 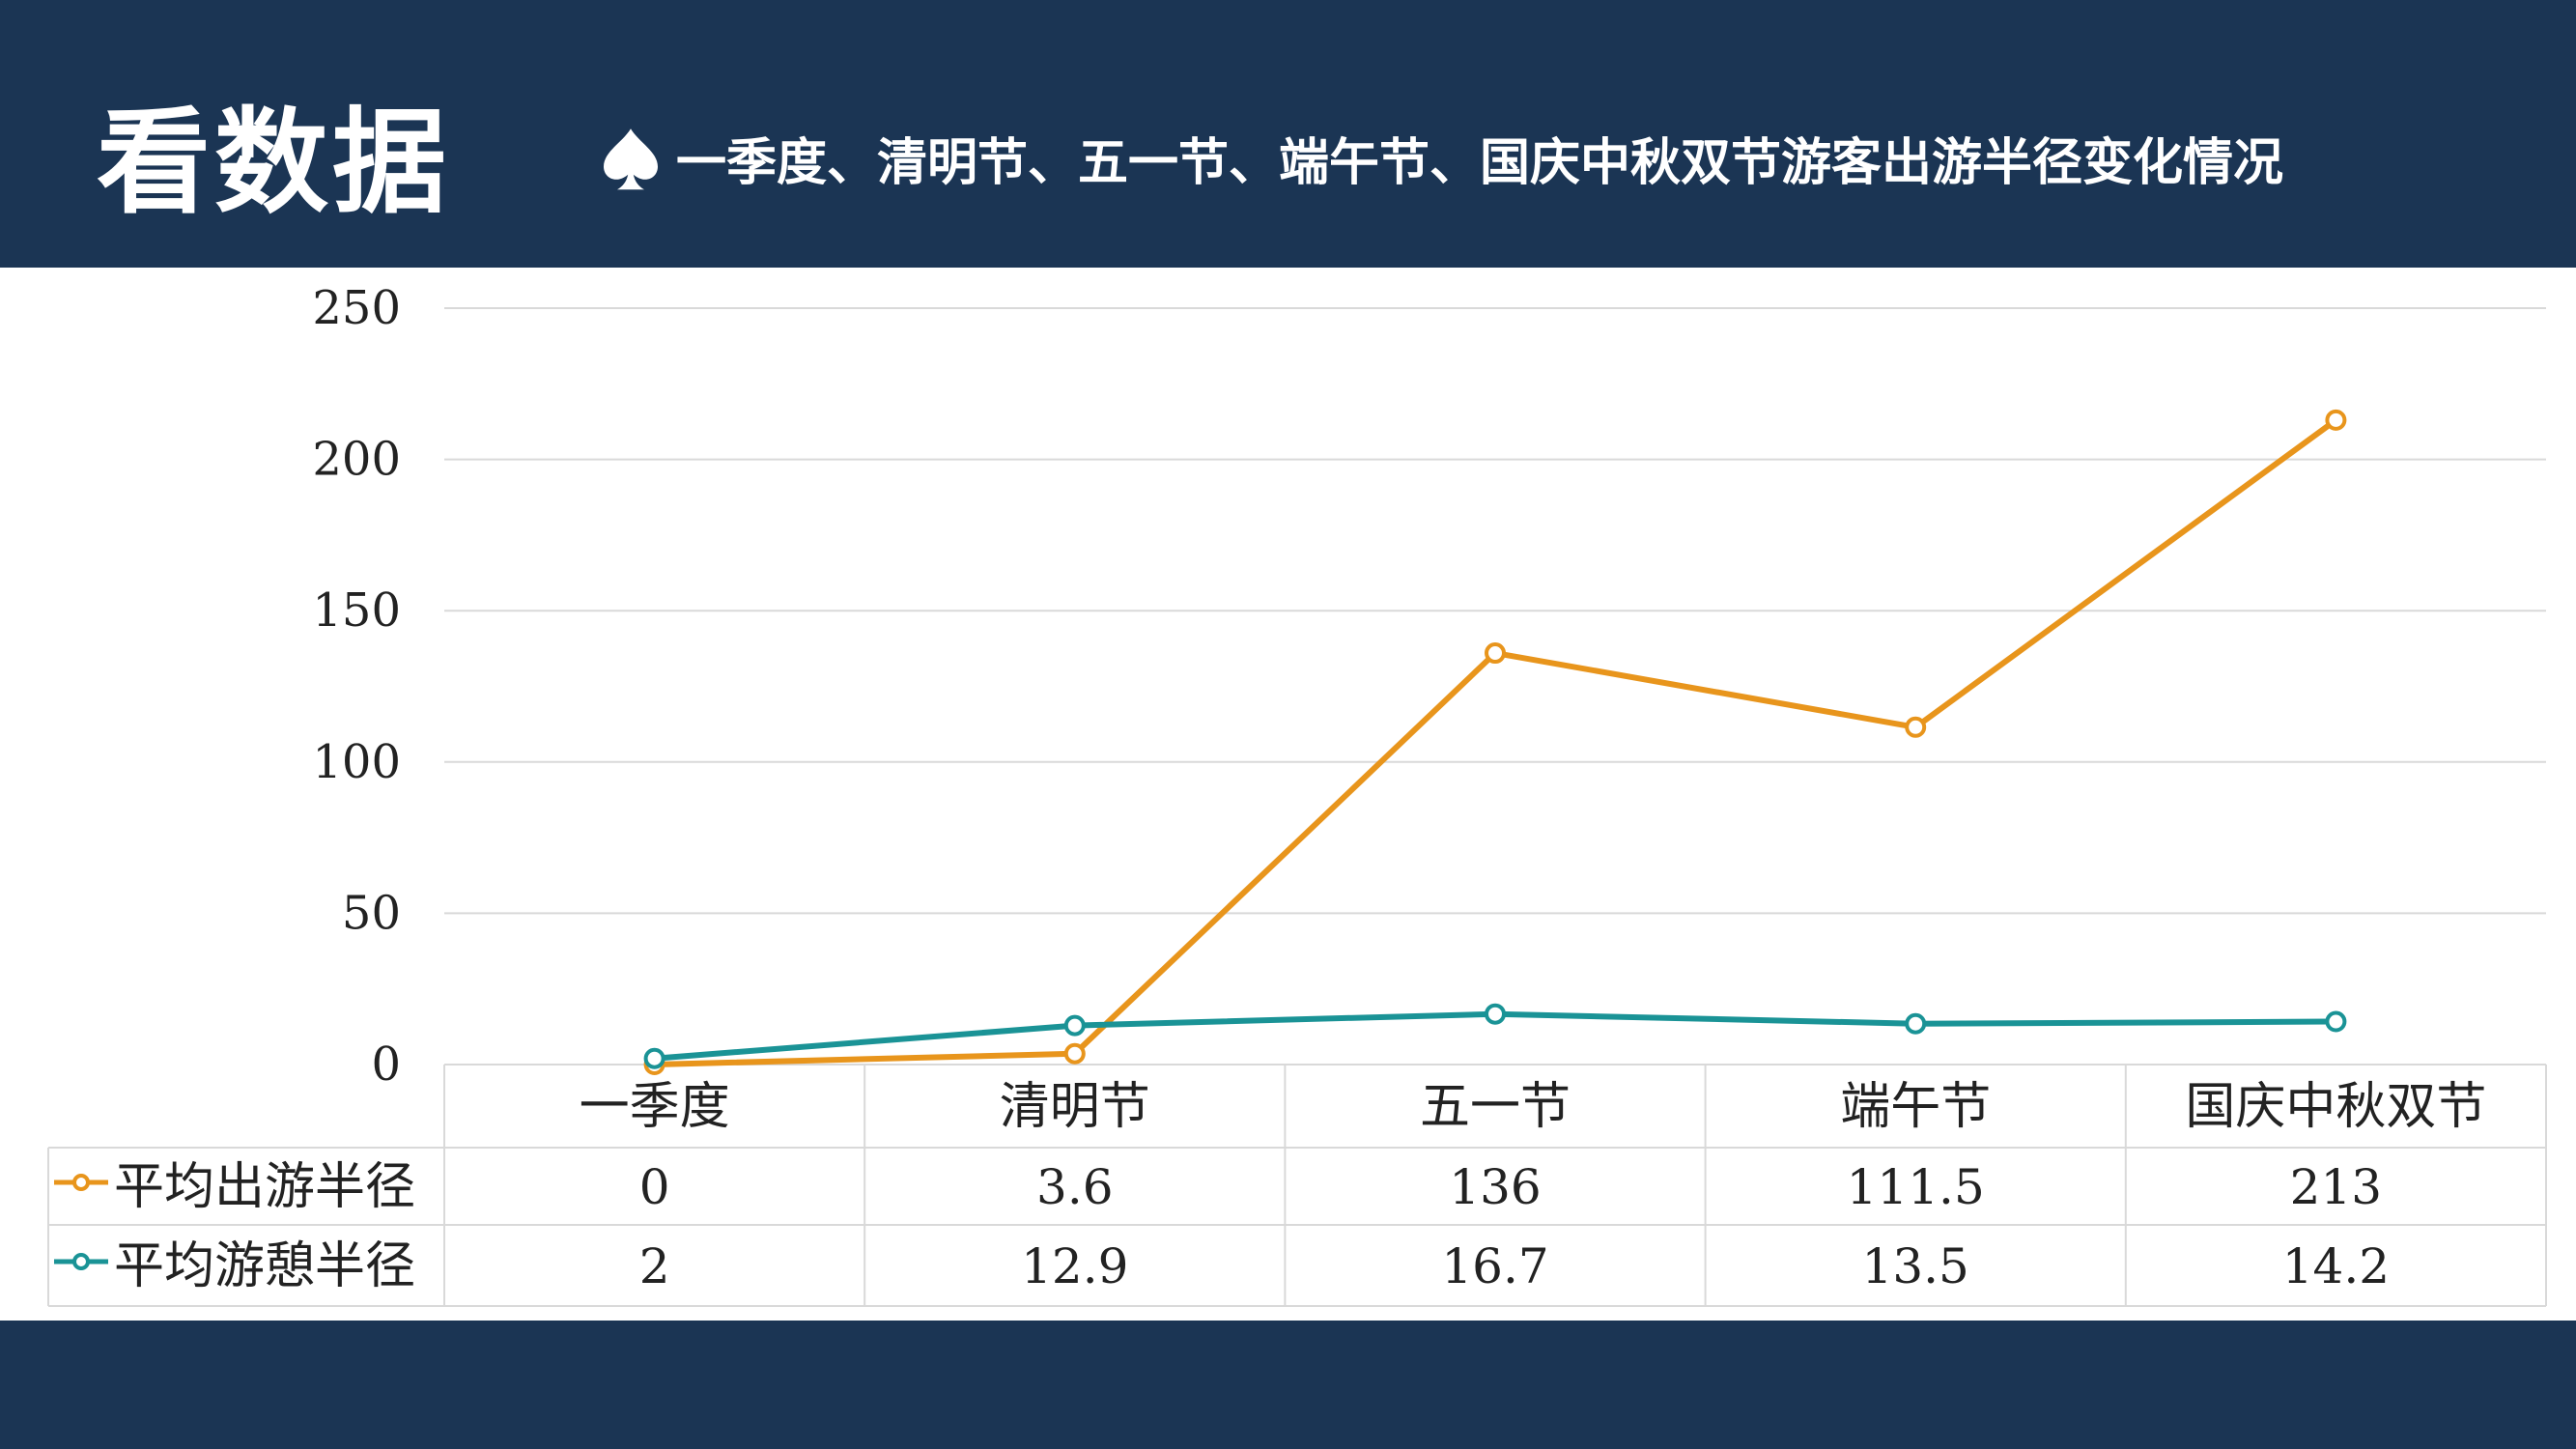 What do you see at coordinates (1915, 1266) in the screenshot?
I see `table-value-cell: 13.5` at bounding box center [1915, 1266].